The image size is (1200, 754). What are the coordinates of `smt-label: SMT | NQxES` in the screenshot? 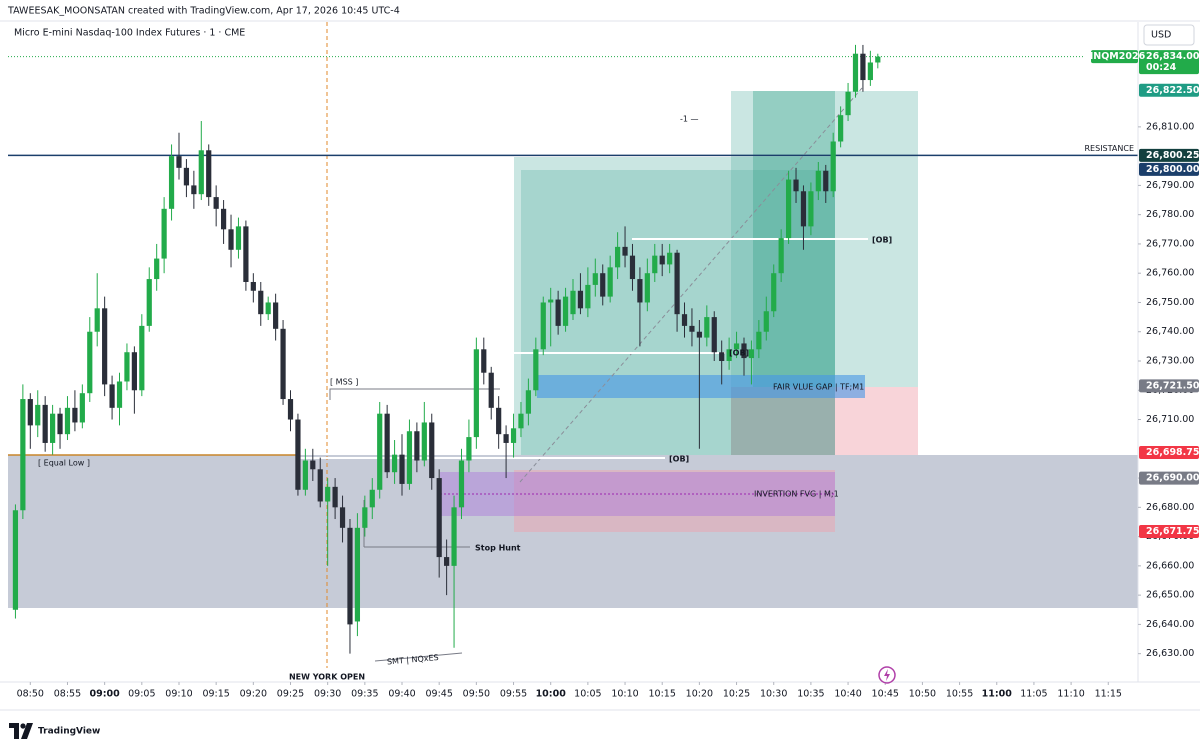 It's located at (413, 659).